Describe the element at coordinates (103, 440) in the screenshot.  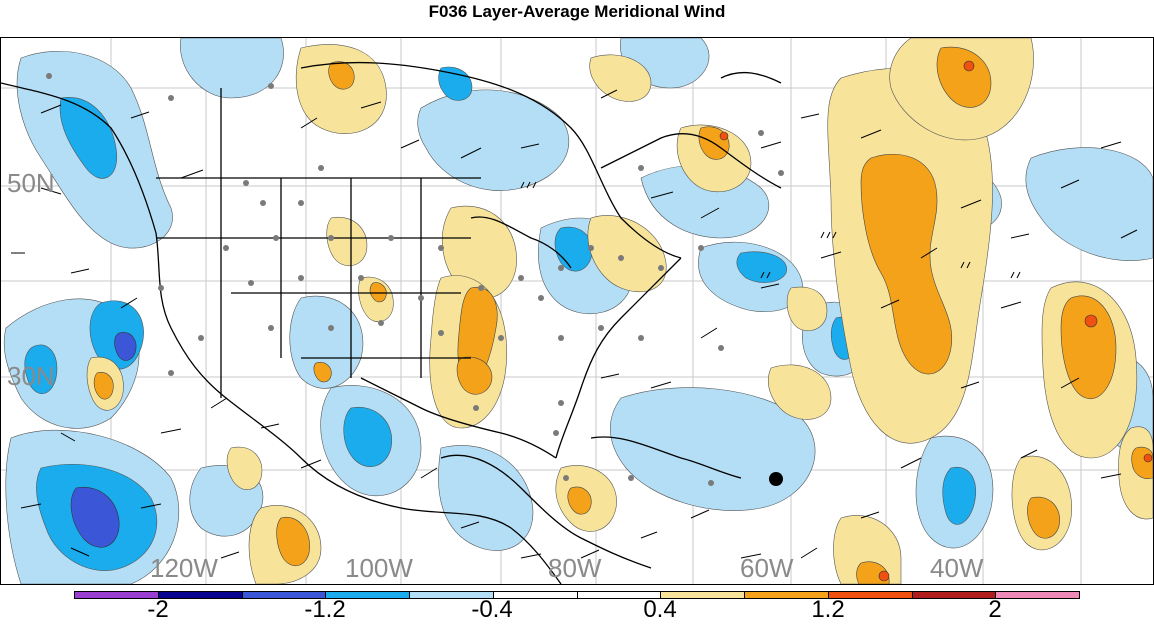
I see `negative-wind-strong` at that location.